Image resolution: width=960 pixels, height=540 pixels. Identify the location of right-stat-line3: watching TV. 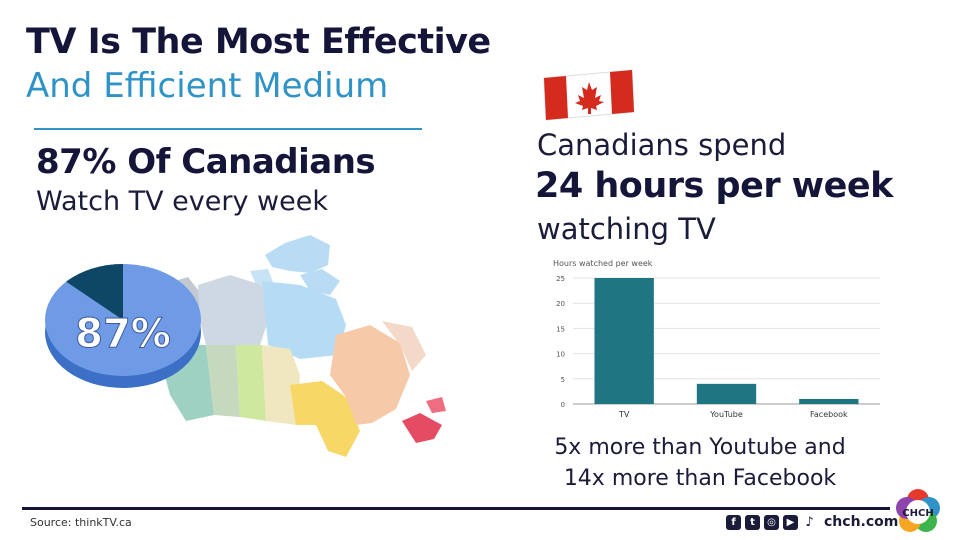
(626, 229).